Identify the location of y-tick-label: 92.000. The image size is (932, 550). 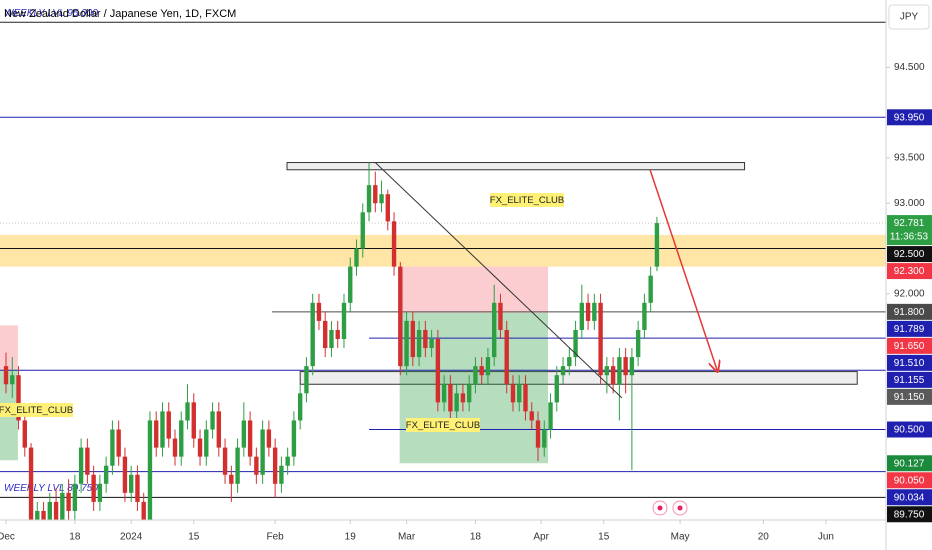
(909, 293).